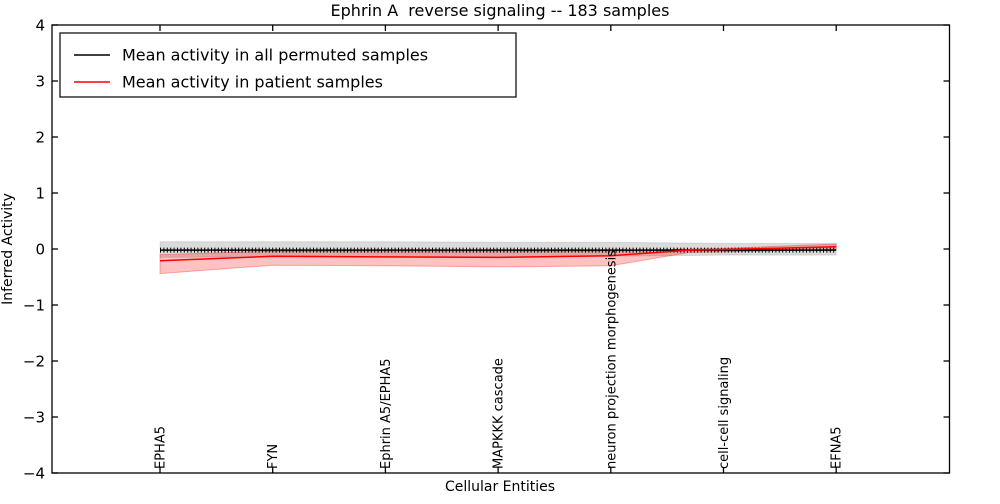 The image size is (1000, 504). What do you see at coordinates (273, 456) in the screenshot?
I see `x-tick-label: FYN` at bounding box center [273, 456].